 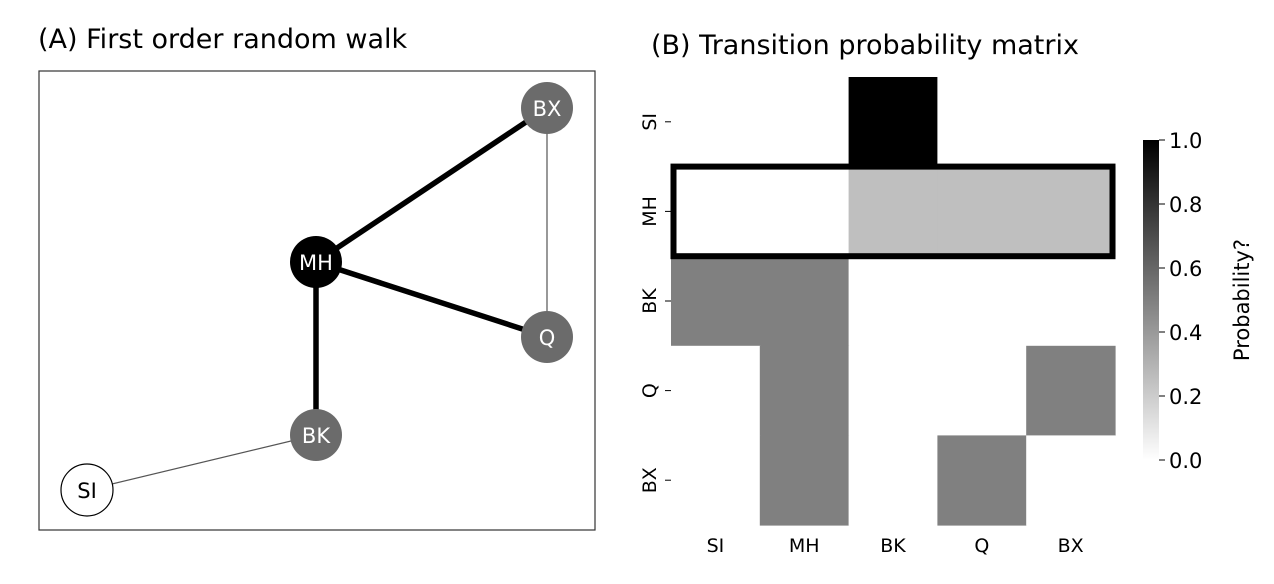 I want to click on colorbar-tick-label: 0.4, so click(x=1185, y=333).